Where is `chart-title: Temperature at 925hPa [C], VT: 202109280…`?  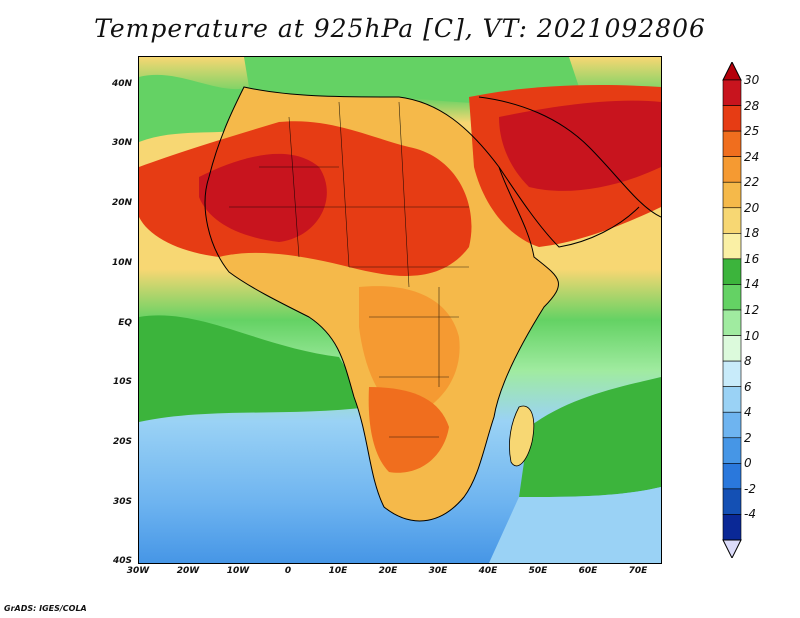
chart-title: Temperature at 925hPa [C], VT: 202109280… is located at coordinates (400, 28).